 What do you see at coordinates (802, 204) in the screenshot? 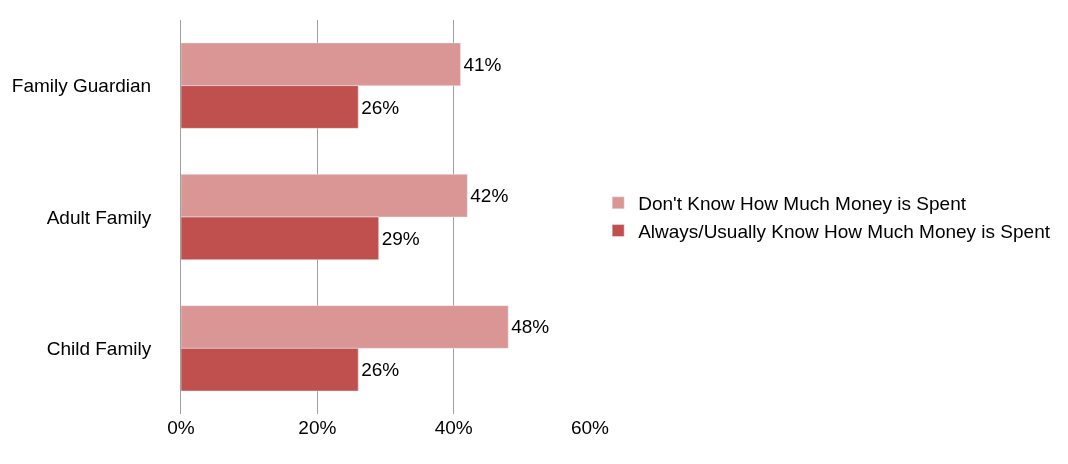
I see `legend-label: Don't Know How Much Money is Spent` at bounding box center [802, 204].